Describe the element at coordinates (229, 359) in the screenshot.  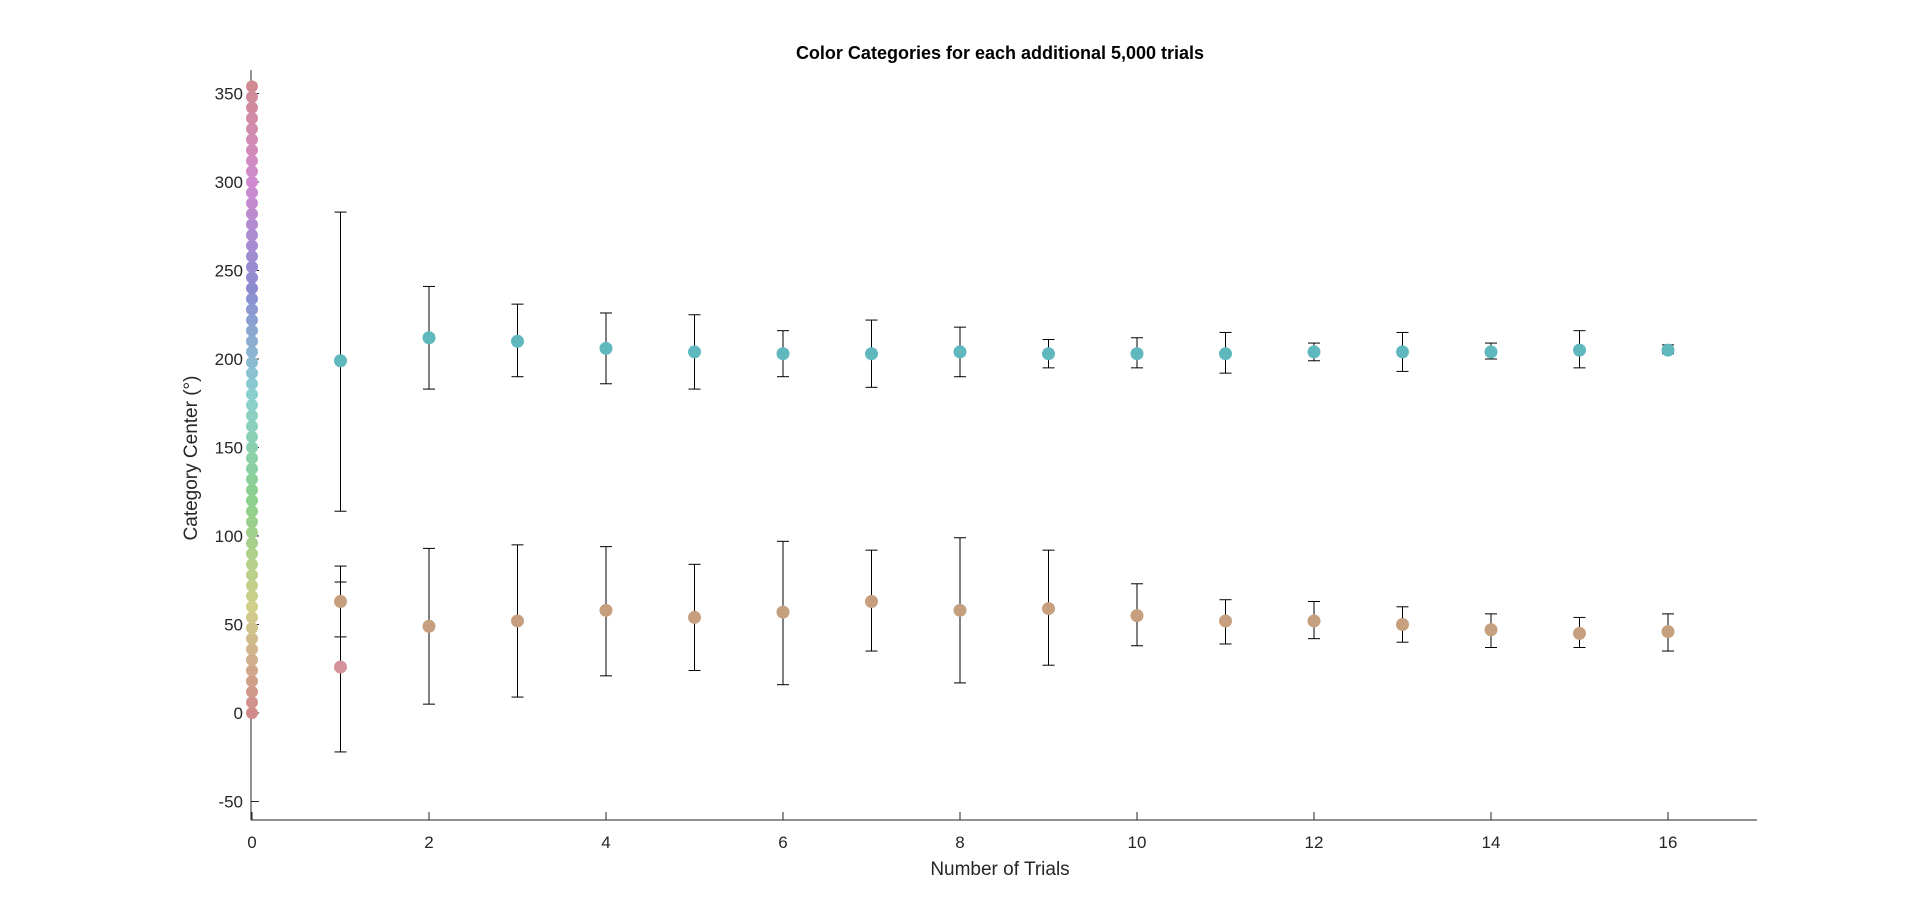
I see `y-tick-label: 200` at that location.